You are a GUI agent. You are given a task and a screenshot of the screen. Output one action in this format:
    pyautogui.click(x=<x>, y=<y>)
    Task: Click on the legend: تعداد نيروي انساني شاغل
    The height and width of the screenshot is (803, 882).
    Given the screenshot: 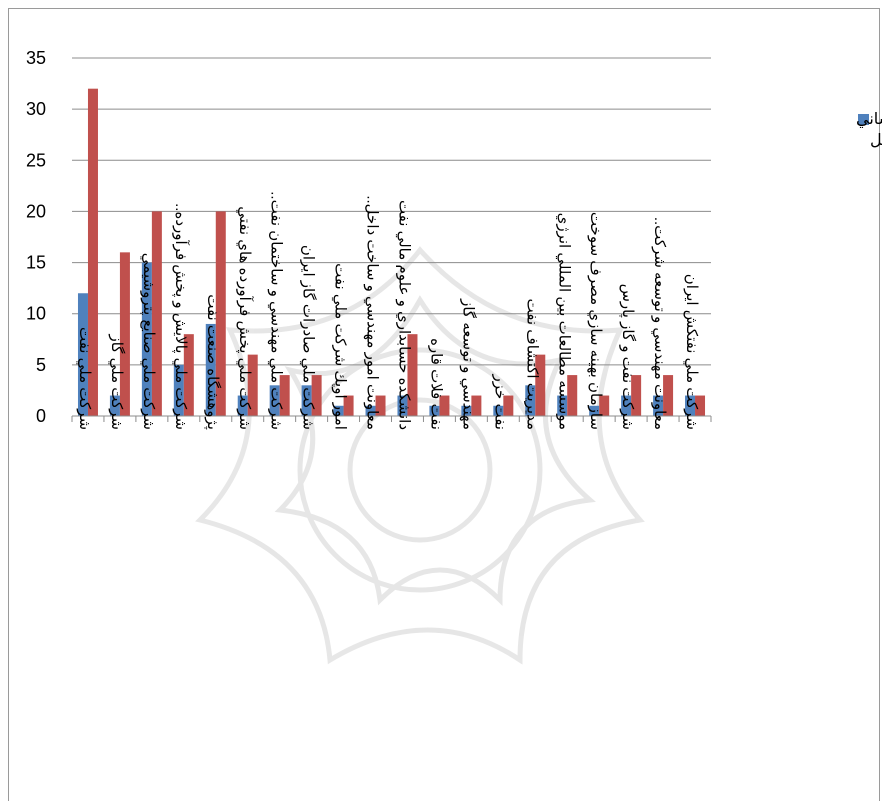 What is the action you would take?
    pyautogui.click(x=869, y=130)
    